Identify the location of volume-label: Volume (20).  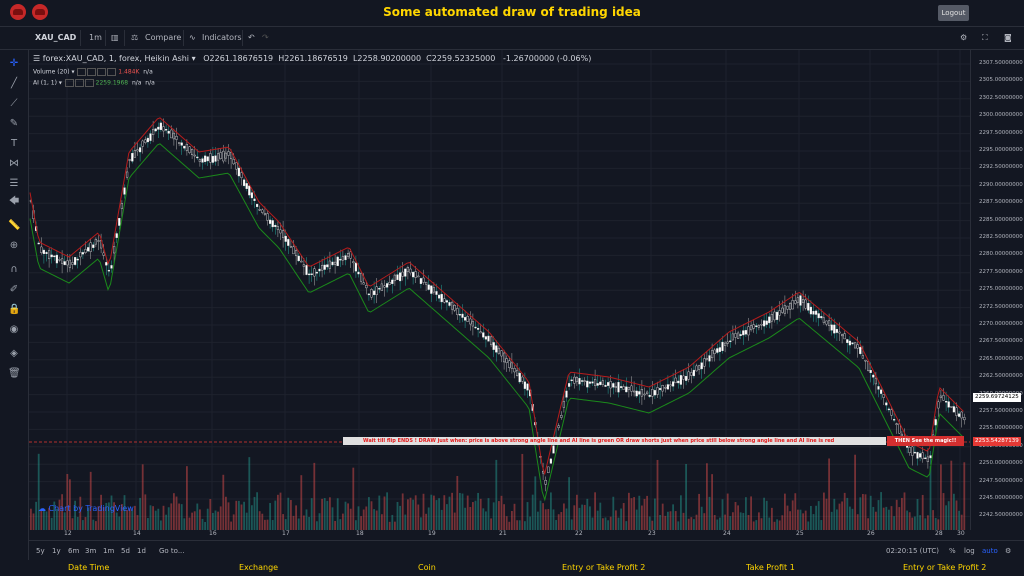
(51, 72).